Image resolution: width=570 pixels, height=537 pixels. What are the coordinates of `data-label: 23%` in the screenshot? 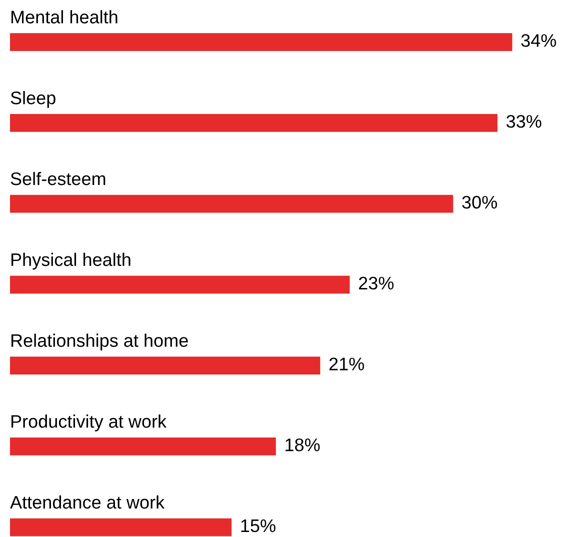 It's located at (376, 283).